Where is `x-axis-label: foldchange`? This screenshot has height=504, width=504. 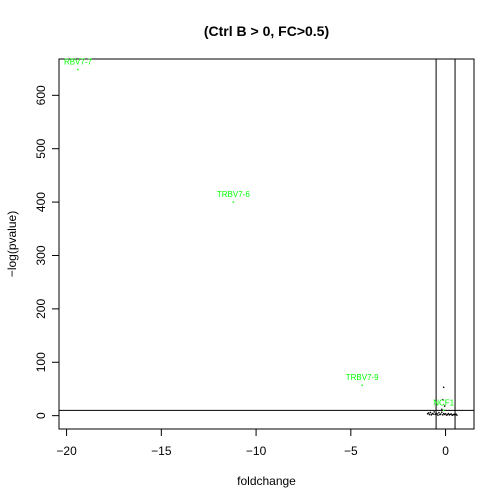 x-axis-label: foldchange is located at coordinates (266, 481).